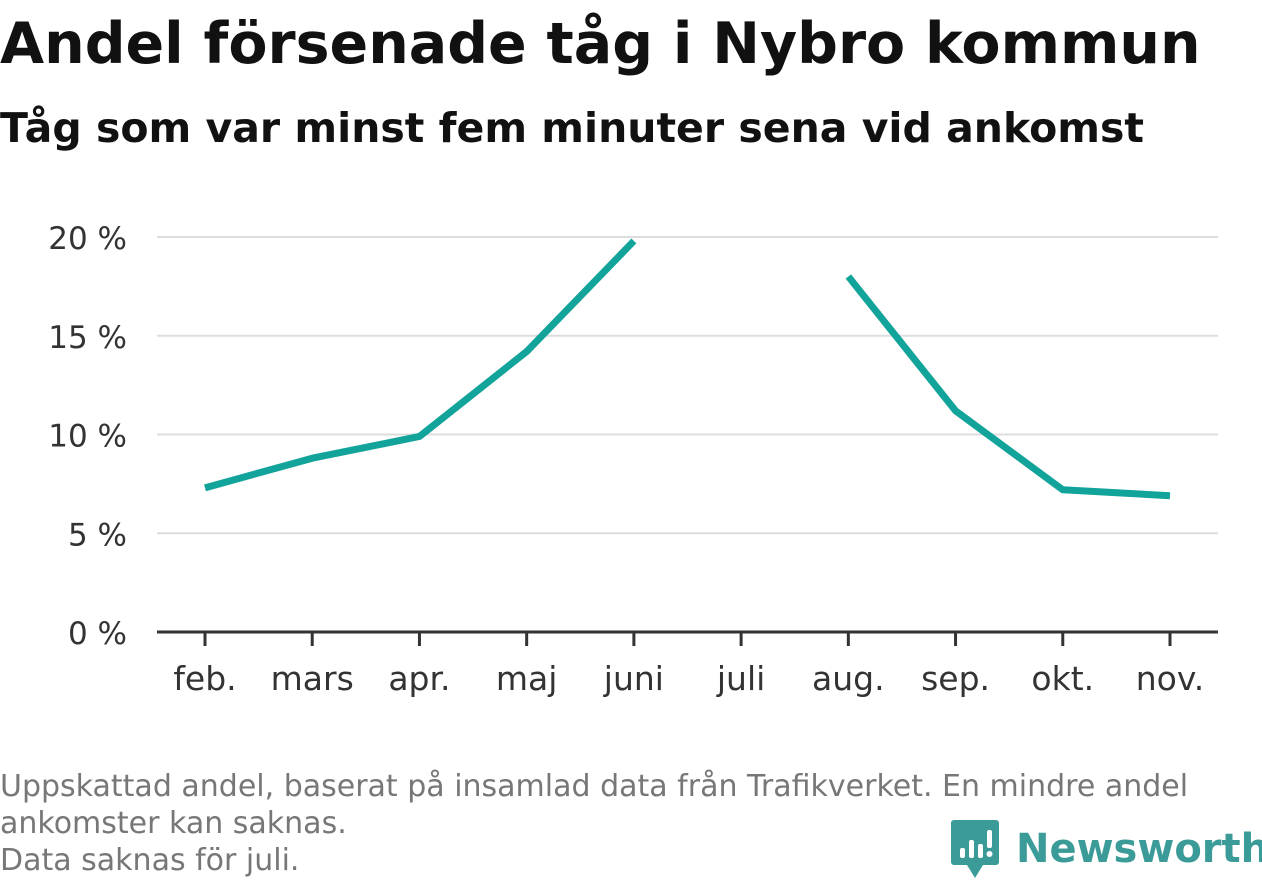 The width and height of the screenshot is (1262, 880). What do you see at coordinates (1170, 678) in the screenshot?
I see `x-tick-label: nov.` at bounding box center [1170, 678].